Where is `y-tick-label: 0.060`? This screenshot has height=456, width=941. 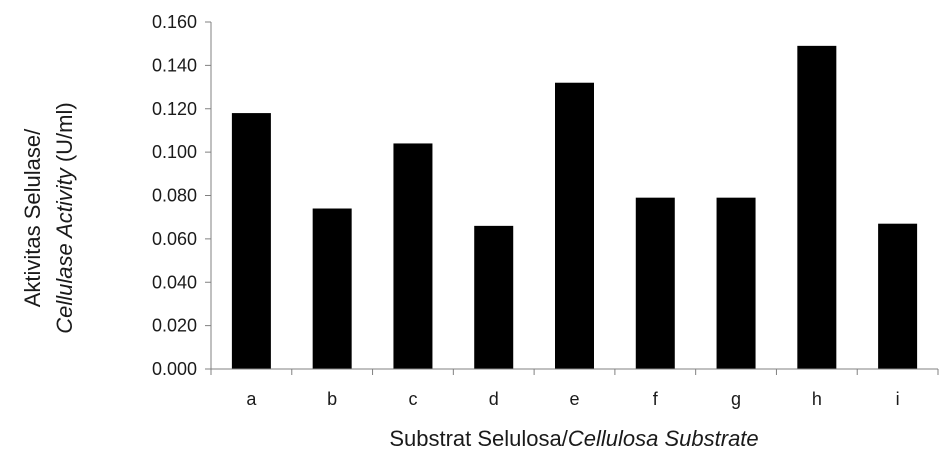 y-tick-label: 0.060 is located at coordinates (174, 239).